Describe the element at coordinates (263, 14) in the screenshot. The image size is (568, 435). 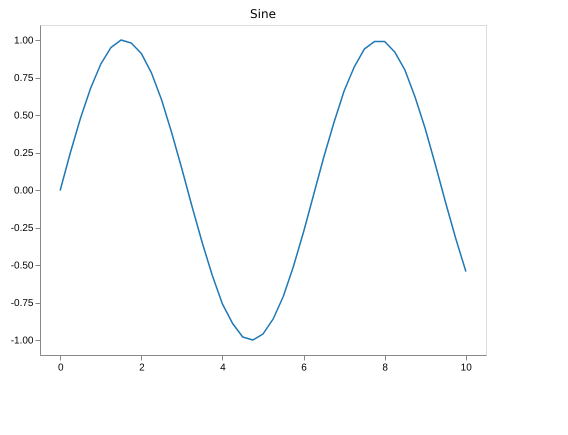
I see `chart-title: Sine` at that location.